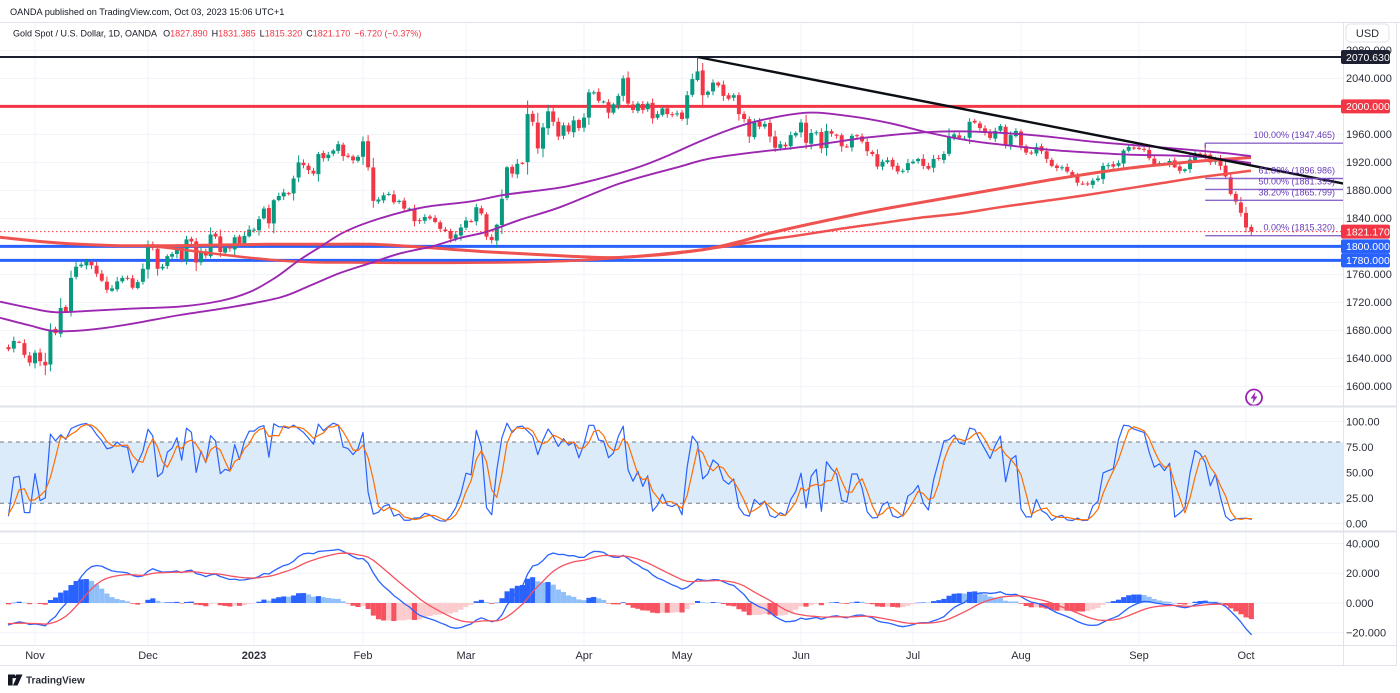  Describe the element at coordinates (1369, 135) in the screenshot. I see `svg-text: 1960.000` at that location.